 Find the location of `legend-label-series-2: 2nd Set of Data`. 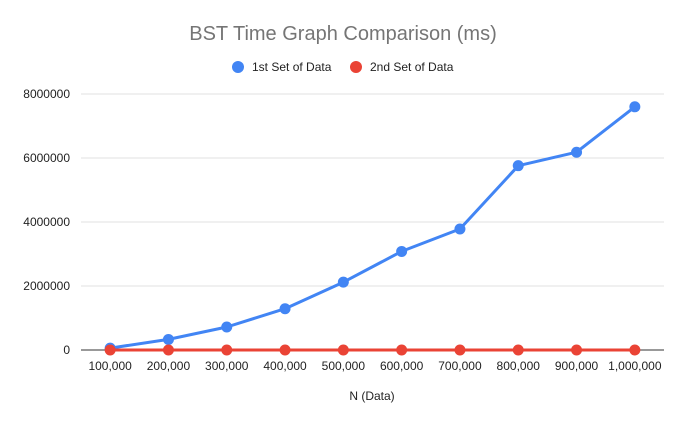

legend-label-series-2: 2nd Set of Data is located at coordinates (412, 67).